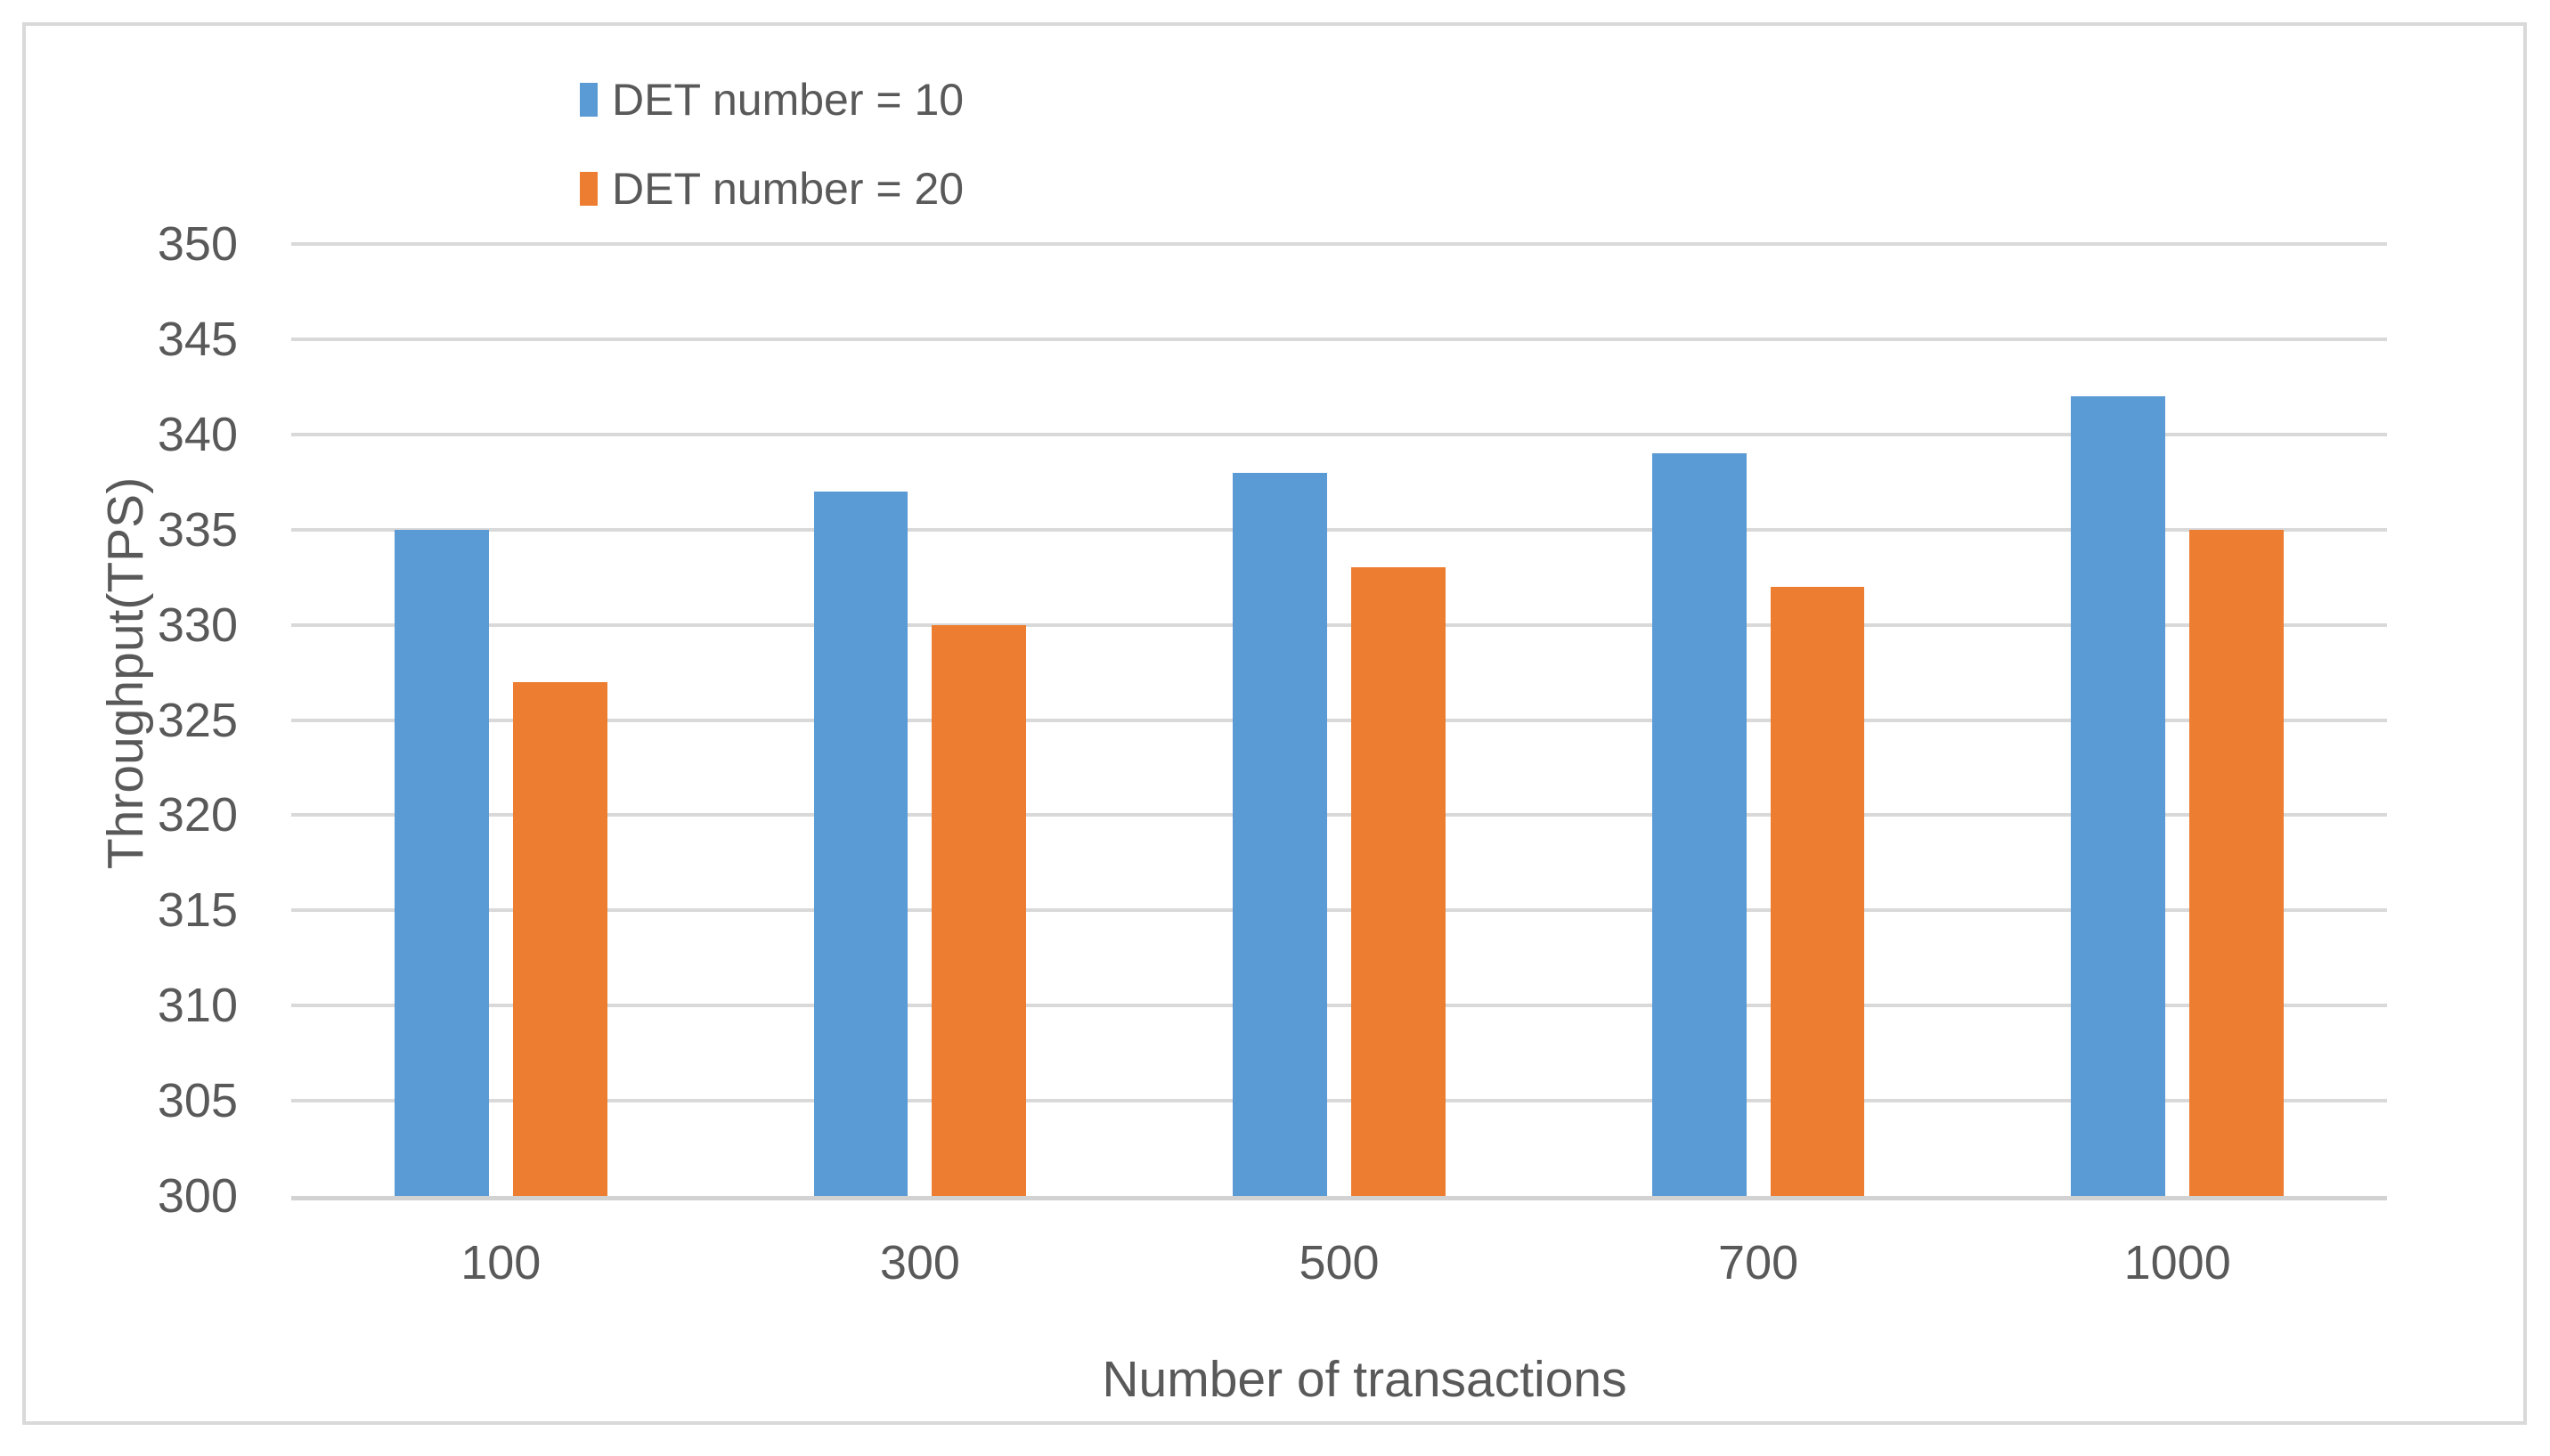 This screenshot has height=1456, width=2550. I want to click on bar-series2-x300, so click(979, 910).